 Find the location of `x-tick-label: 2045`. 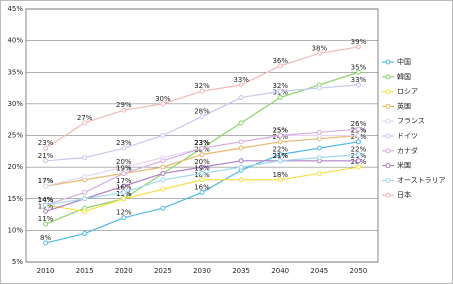

x-tick-label: 2045 is located at coordinates (319, 271).